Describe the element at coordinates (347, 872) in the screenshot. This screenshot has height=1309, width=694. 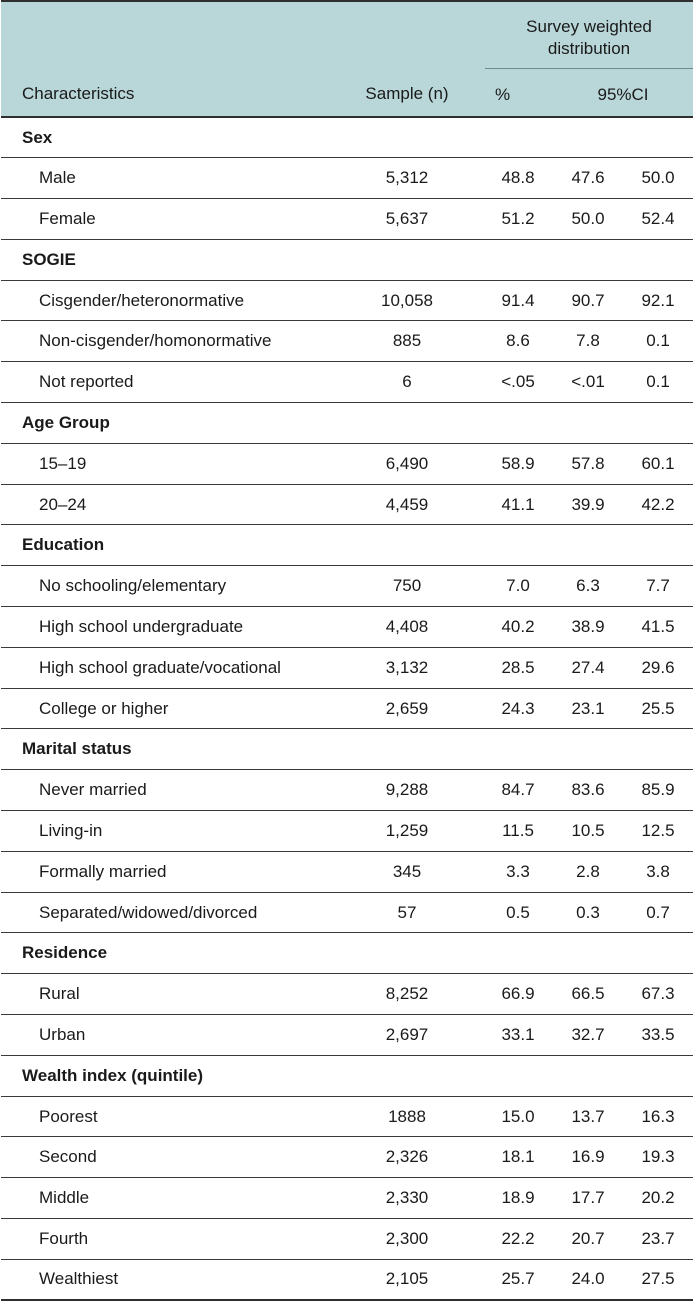
I see `table-row: Formally married 345 3.3 2.8 3.8` at that location.